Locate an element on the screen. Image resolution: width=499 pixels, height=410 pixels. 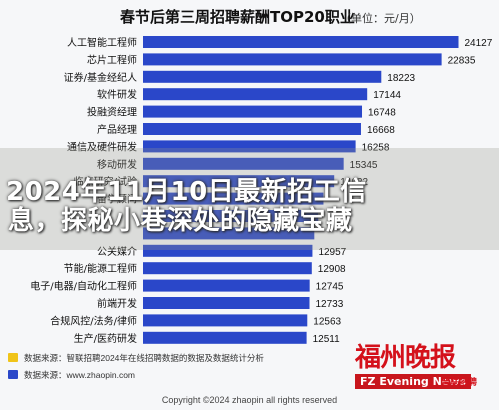
logo-tagline-2: 晋联招聘 is located at coordinates (459, 382).